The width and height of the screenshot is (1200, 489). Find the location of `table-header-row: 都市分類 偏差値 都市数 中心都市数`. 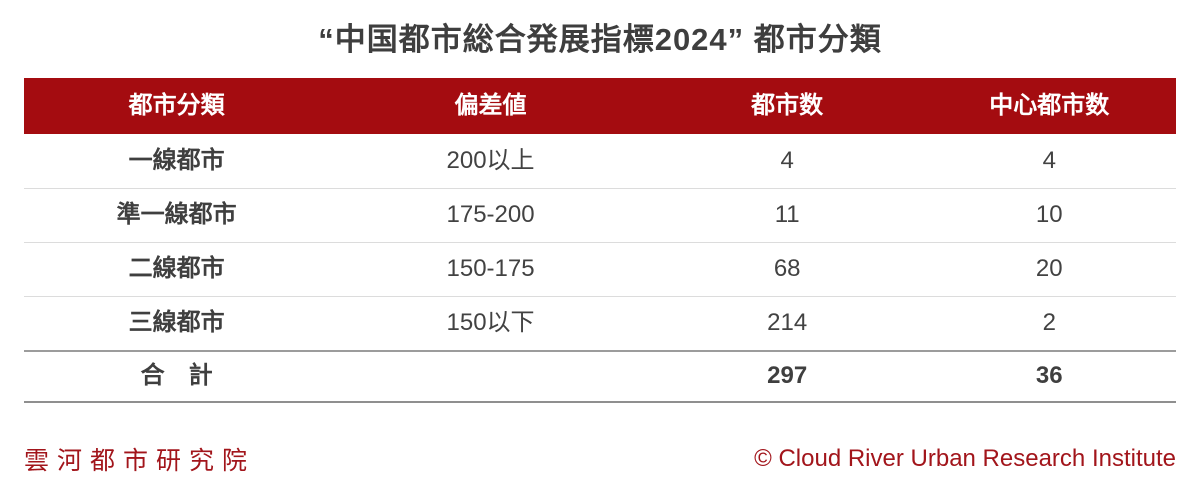

table-header-row: 都市分類 偏差値 都市数 中心都市数 is located at coordinates (600, 106).